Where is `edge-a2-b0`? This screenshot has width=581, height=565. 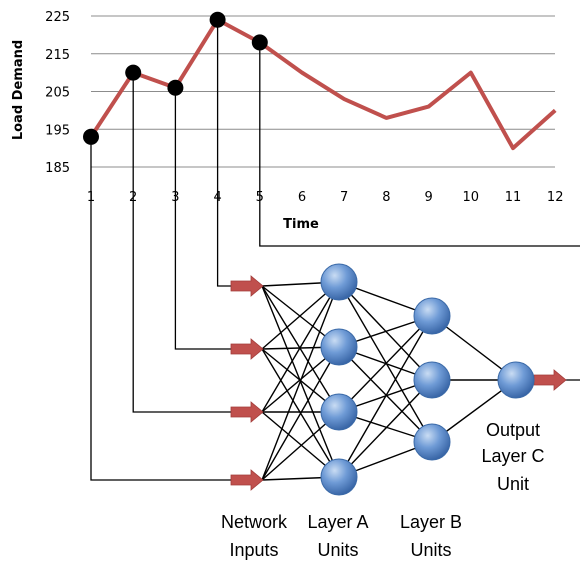 edge-a2-b0 is located at coordinates (385, 364).